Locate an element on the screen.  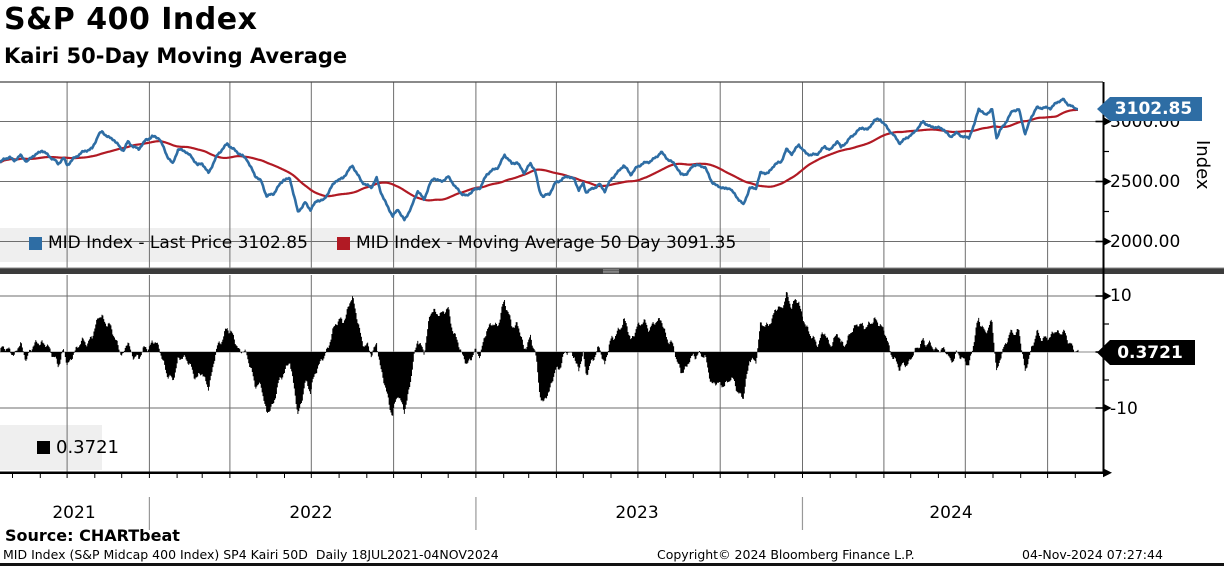
top-legend-band is located at coordinates (385, 245).